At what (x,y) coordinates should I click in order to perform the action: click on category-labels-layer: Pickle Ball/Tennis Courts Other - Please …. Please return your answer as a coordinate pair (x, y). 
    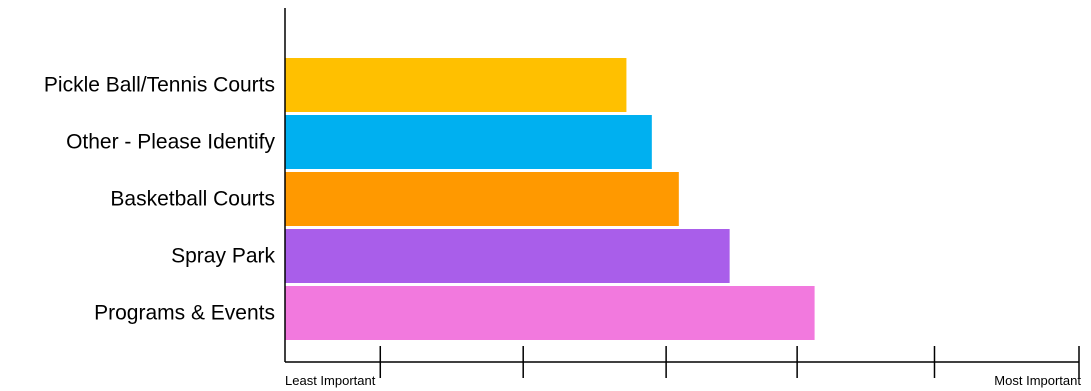
    Looking at the image, I should click on (160, 199).